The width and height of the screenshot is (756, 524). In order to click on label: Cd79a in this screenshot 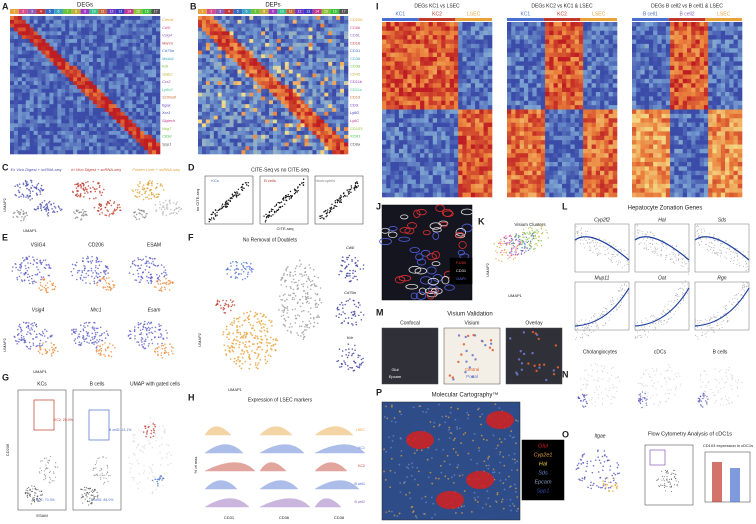, I will do `click(350, 292)`.